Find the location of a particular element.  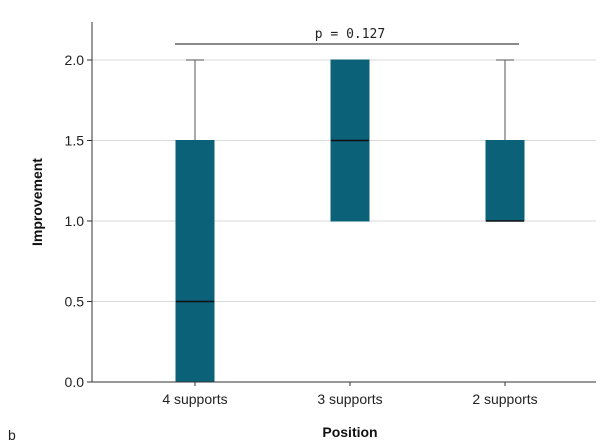

x-tick-label: 3 supports is located at coordinates (349, 399).